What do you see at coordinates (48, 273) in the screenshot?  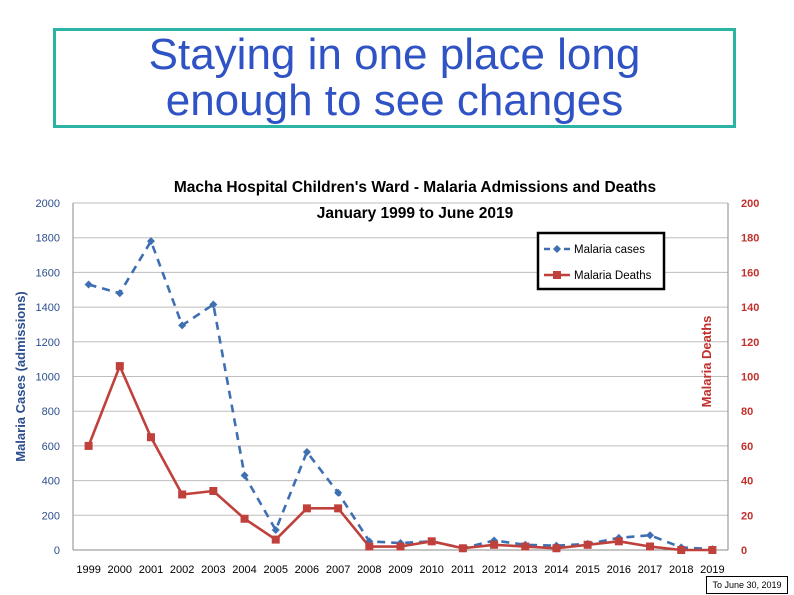 I see `y-tick-label: 1600` at bounding box center [48, 273].